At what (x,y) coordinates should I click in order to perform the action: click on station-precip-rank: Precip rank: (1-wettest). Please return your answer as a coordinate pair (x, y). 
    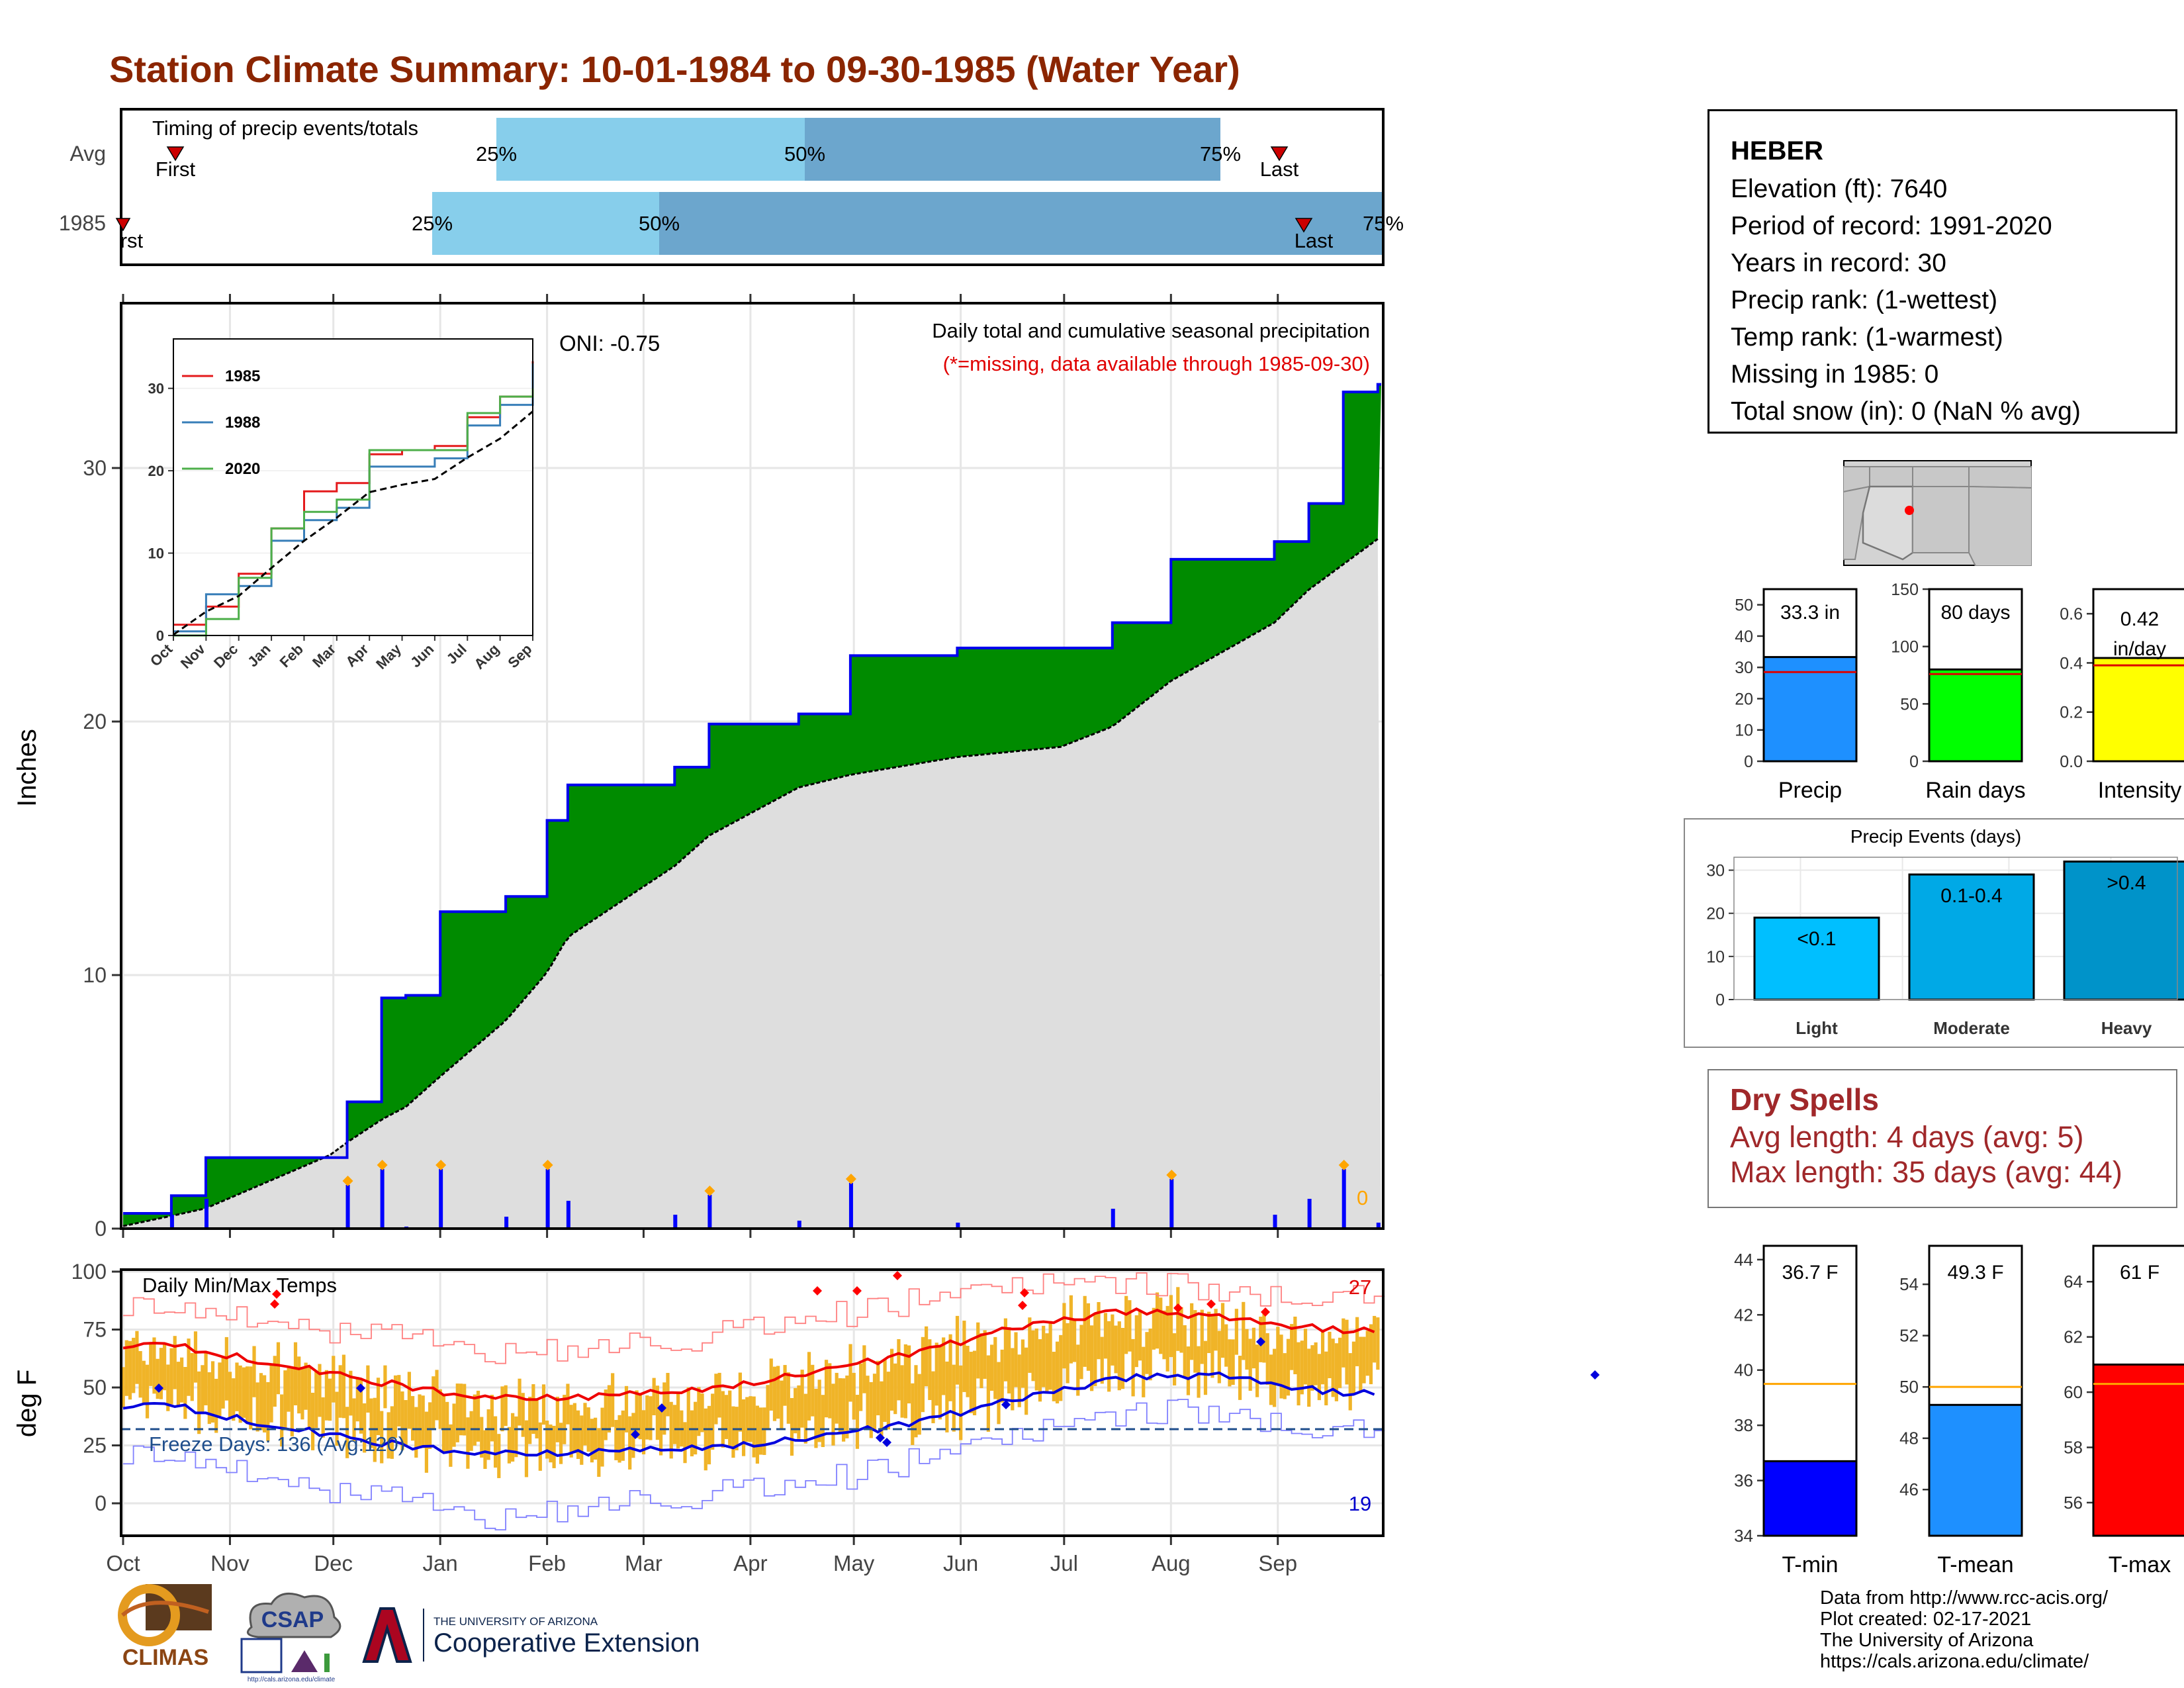
    Looking at the image, I should click on (1864, 300).